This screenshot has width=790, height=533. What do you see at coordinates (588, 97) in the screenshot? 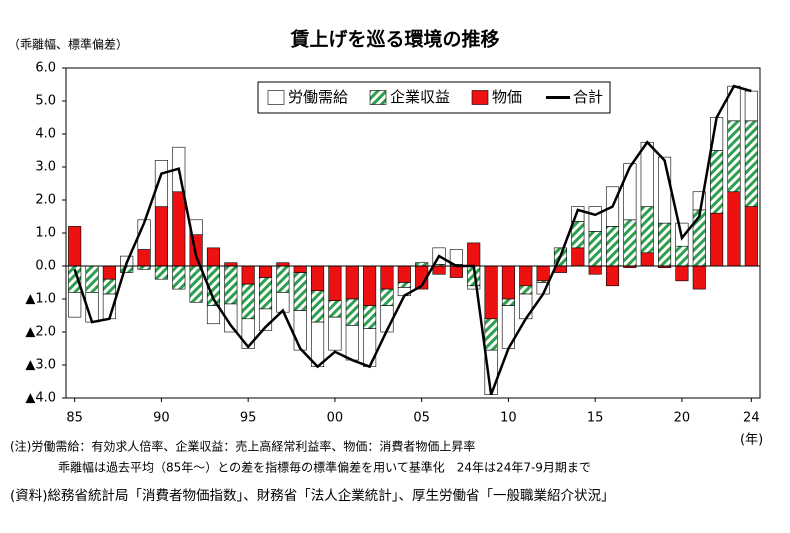
I see `legend-label: 合計` at bounding box center [588, 97].